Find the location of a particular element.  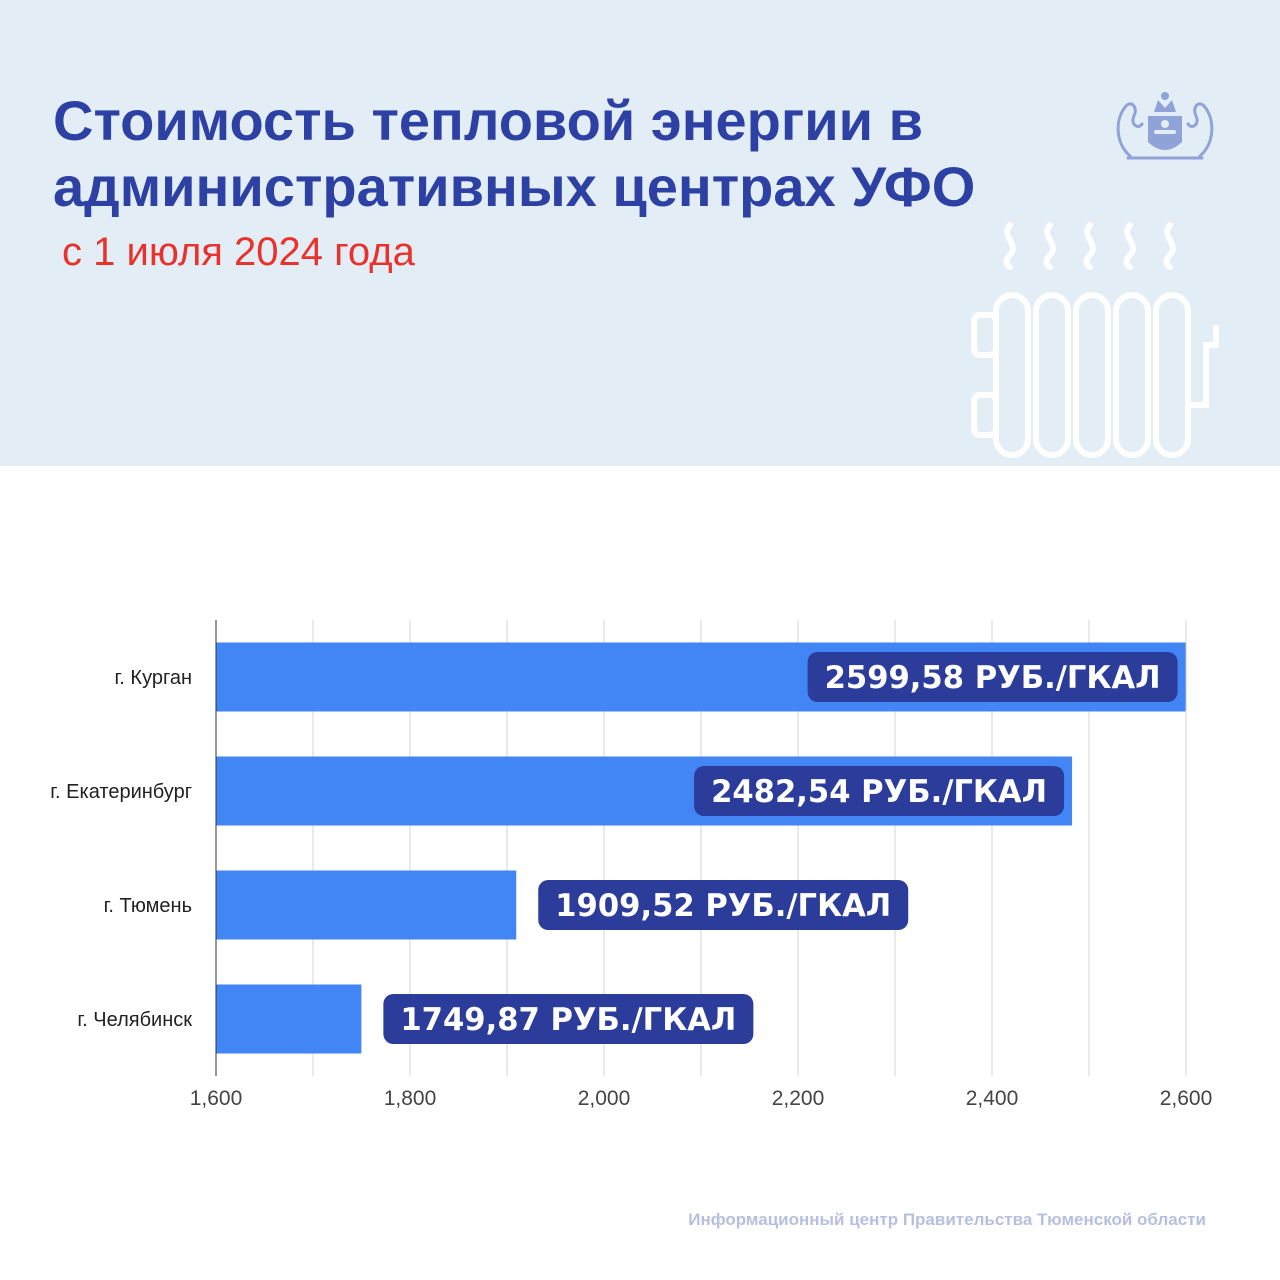

data-label: 2599,58 РУБ./ГКАЛ is located at coordinates (993, 678).